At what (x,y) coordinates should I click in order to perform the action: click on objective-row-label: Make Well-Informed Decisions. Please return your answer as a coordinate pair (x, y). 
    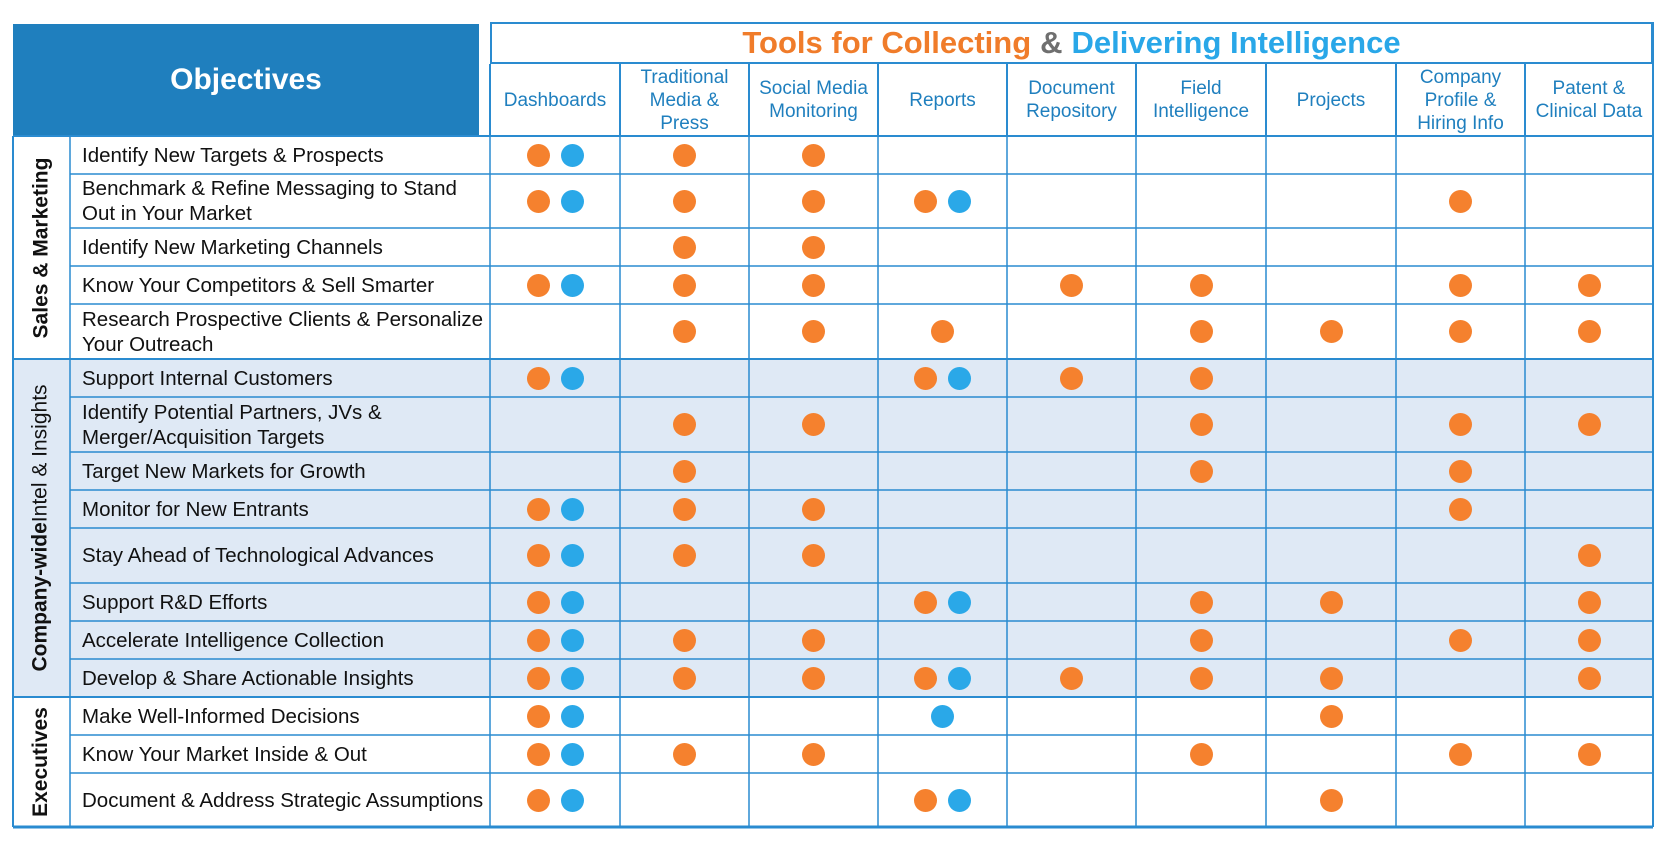
    Looking at the image, I should click on (221, 716).